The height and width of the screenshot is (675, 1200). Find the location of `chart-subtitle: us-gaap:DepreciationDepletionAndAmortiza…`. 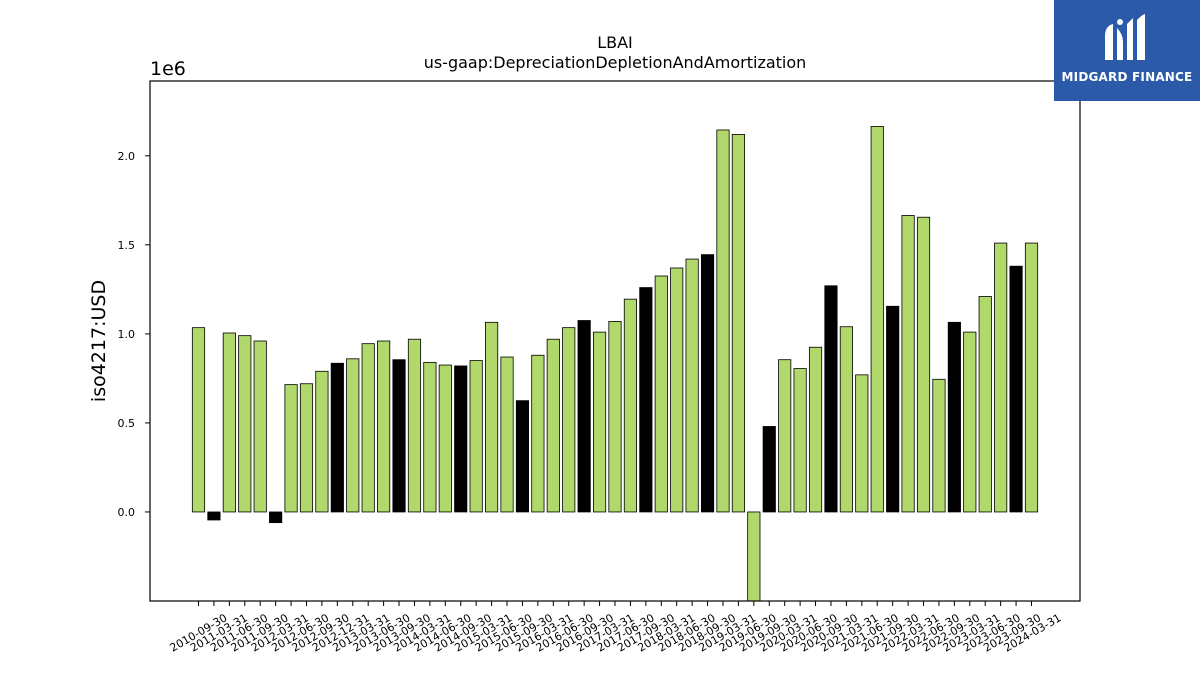

chart-subtitle: us-gaap:DepreciationDepletionAndAmortiza… is located at coordinates (615, 62).